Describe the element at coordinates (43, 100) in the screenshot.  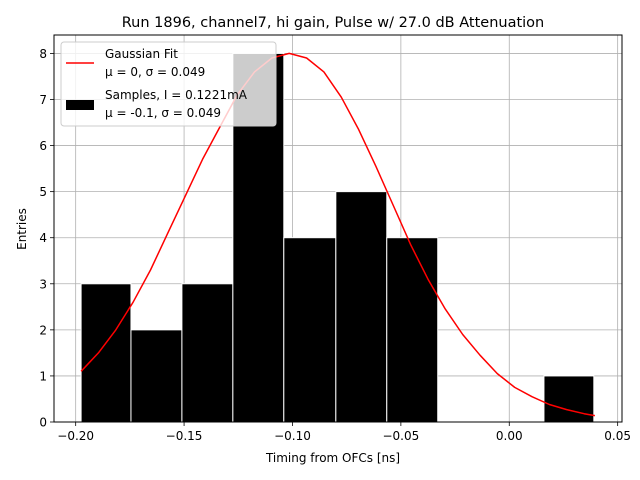
I see `y-tick-label: 7` at that location.